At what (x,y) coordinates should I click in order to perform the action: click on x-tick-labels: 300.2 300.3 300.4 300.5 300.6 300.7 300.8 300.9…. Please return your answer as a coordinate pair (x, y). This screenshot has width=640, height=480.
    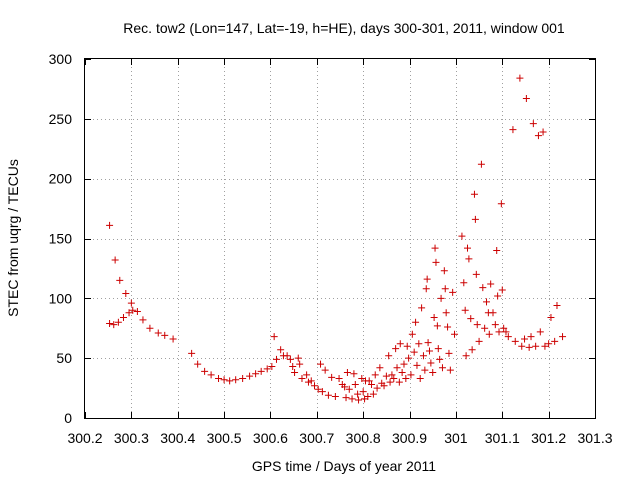
    Looking at the image, I should click on (339, 438).